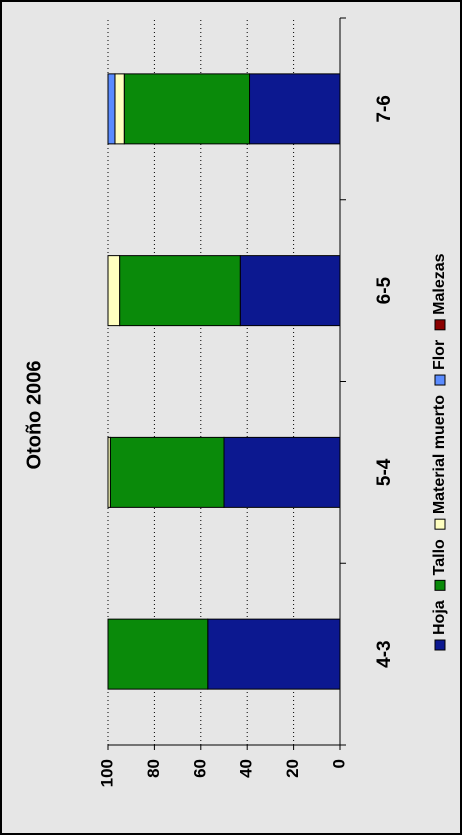 Image resolution: width=462 pixels, height=835 pixels. What do you see at coordinates (384, 108) in the screenshot?
I see `x-tick-label: 7-6` at bounding box center [384, 108].